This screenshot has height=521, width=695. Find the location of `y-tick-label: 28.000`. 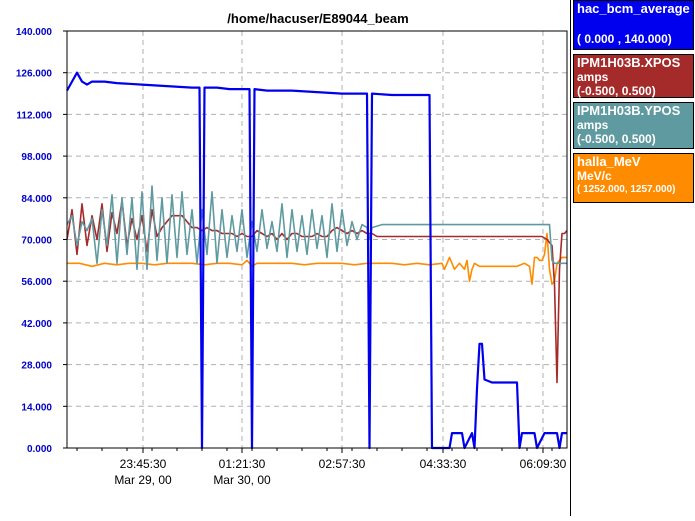

y-tick-label: 28.000 is located at coordinates (36, 366).